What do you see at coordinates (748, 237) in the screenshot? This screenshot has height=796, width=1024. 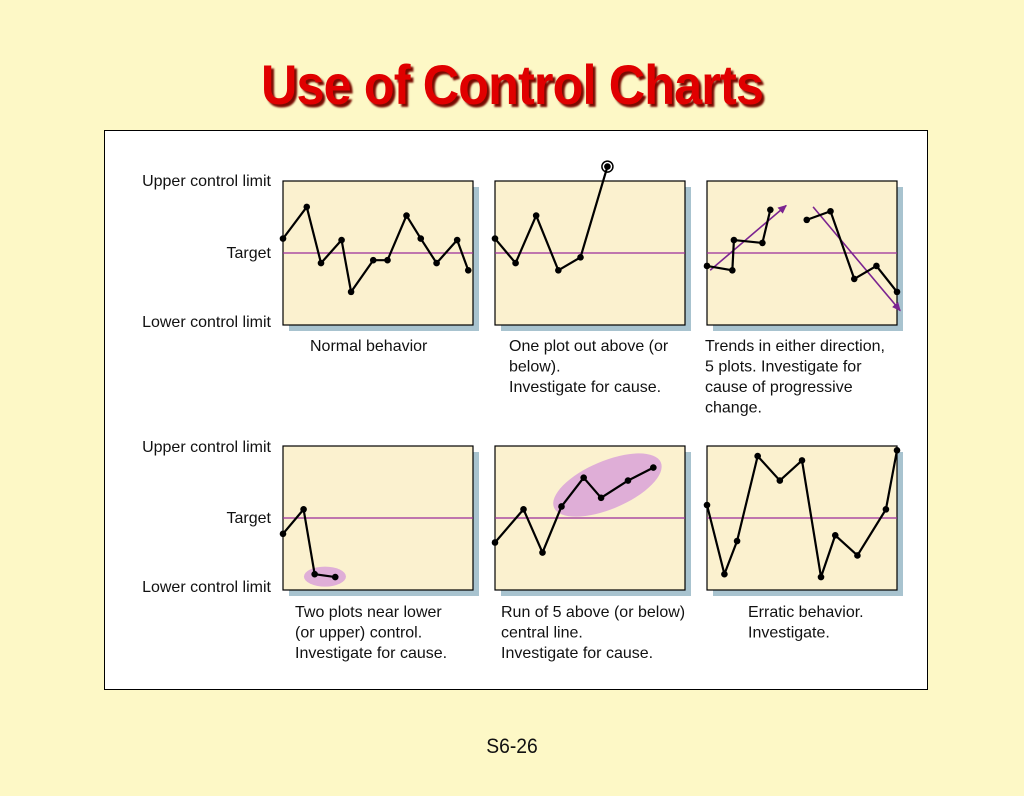 I see `trend-up-arrow` at bounding box center [748, 237].